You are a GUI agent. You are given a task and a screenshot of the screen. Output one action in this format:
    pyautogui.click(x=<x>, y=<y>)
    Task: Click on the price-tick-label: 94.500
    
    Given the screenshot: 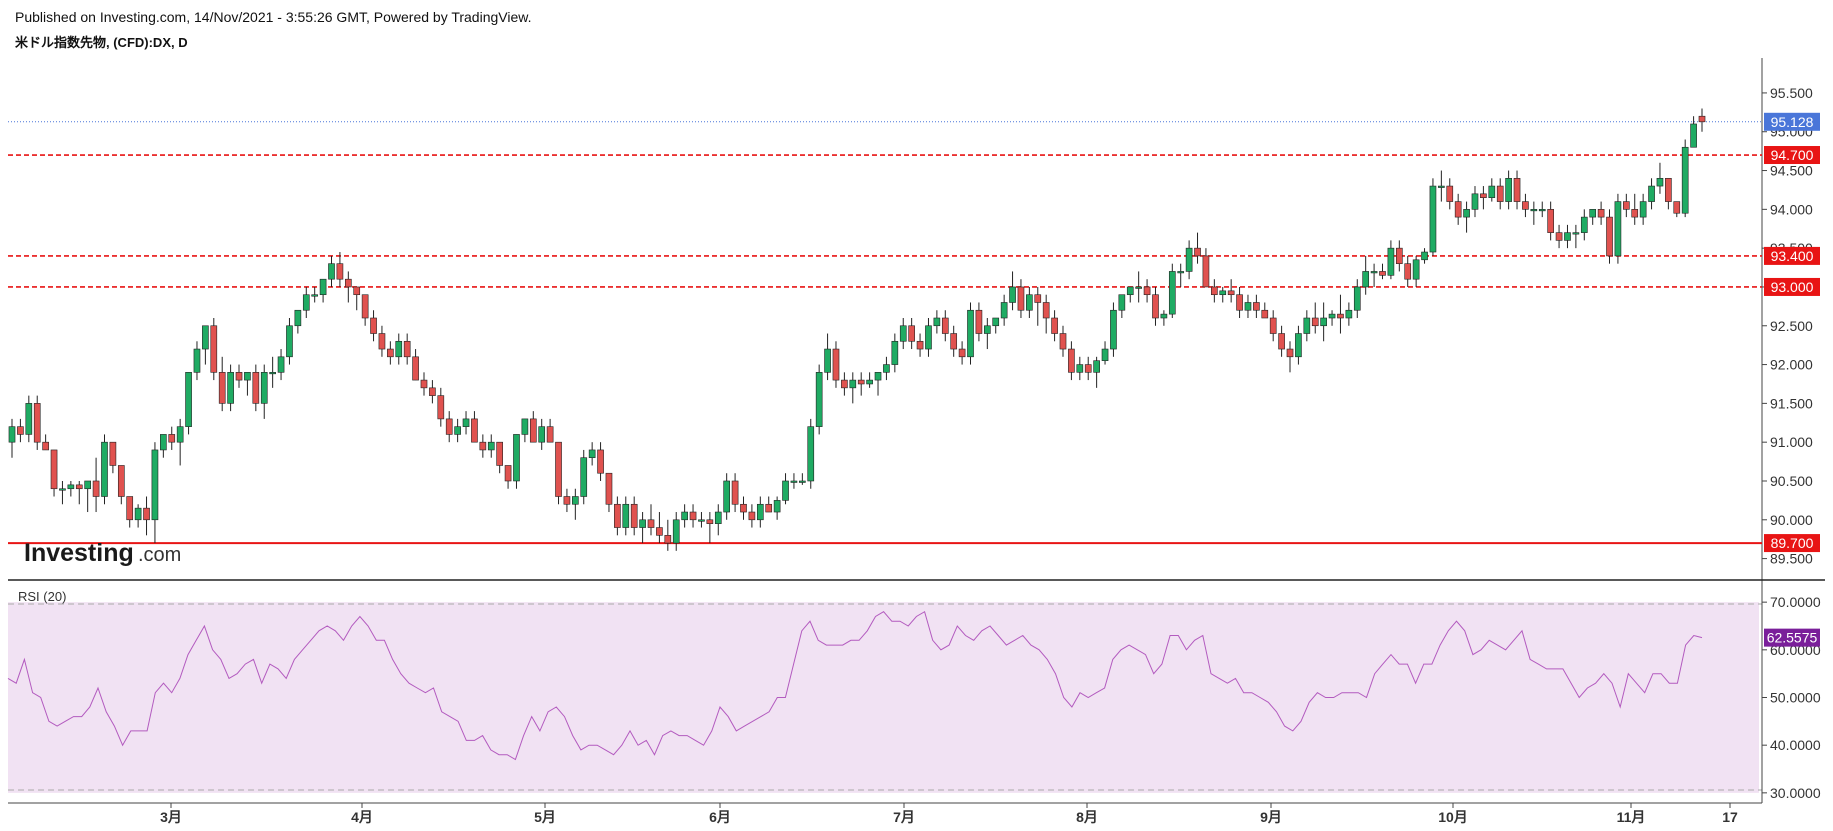 What is the action you would take?
    pyautogui.click(x=1791, y=171)
    